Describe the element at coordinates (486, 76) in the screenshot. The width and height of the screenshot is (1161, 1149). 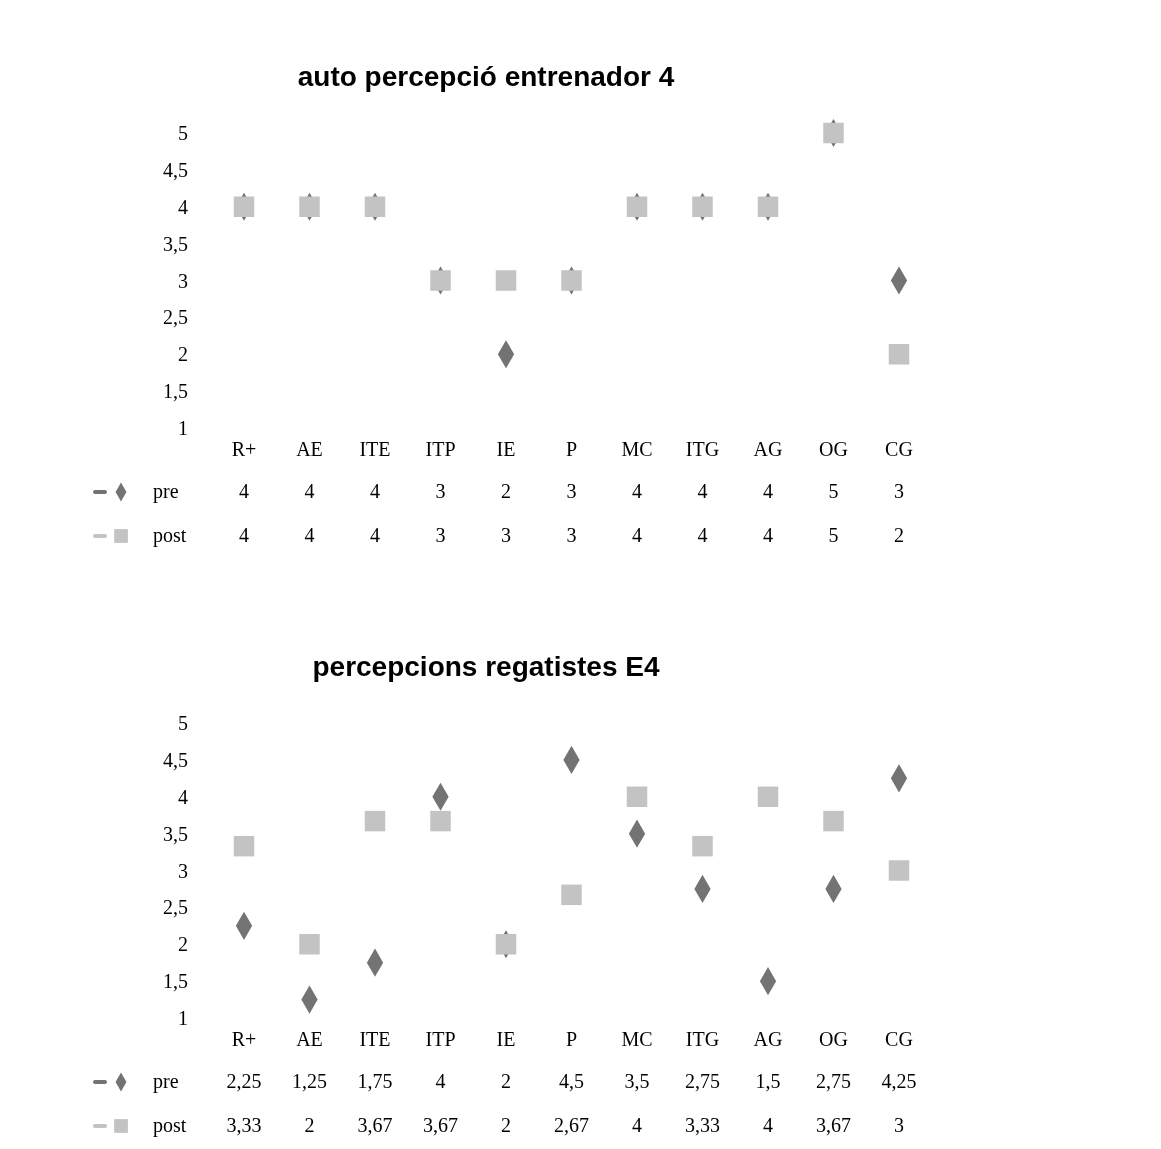
I see `chart-title: auto percepció entrenador 4` at that location.